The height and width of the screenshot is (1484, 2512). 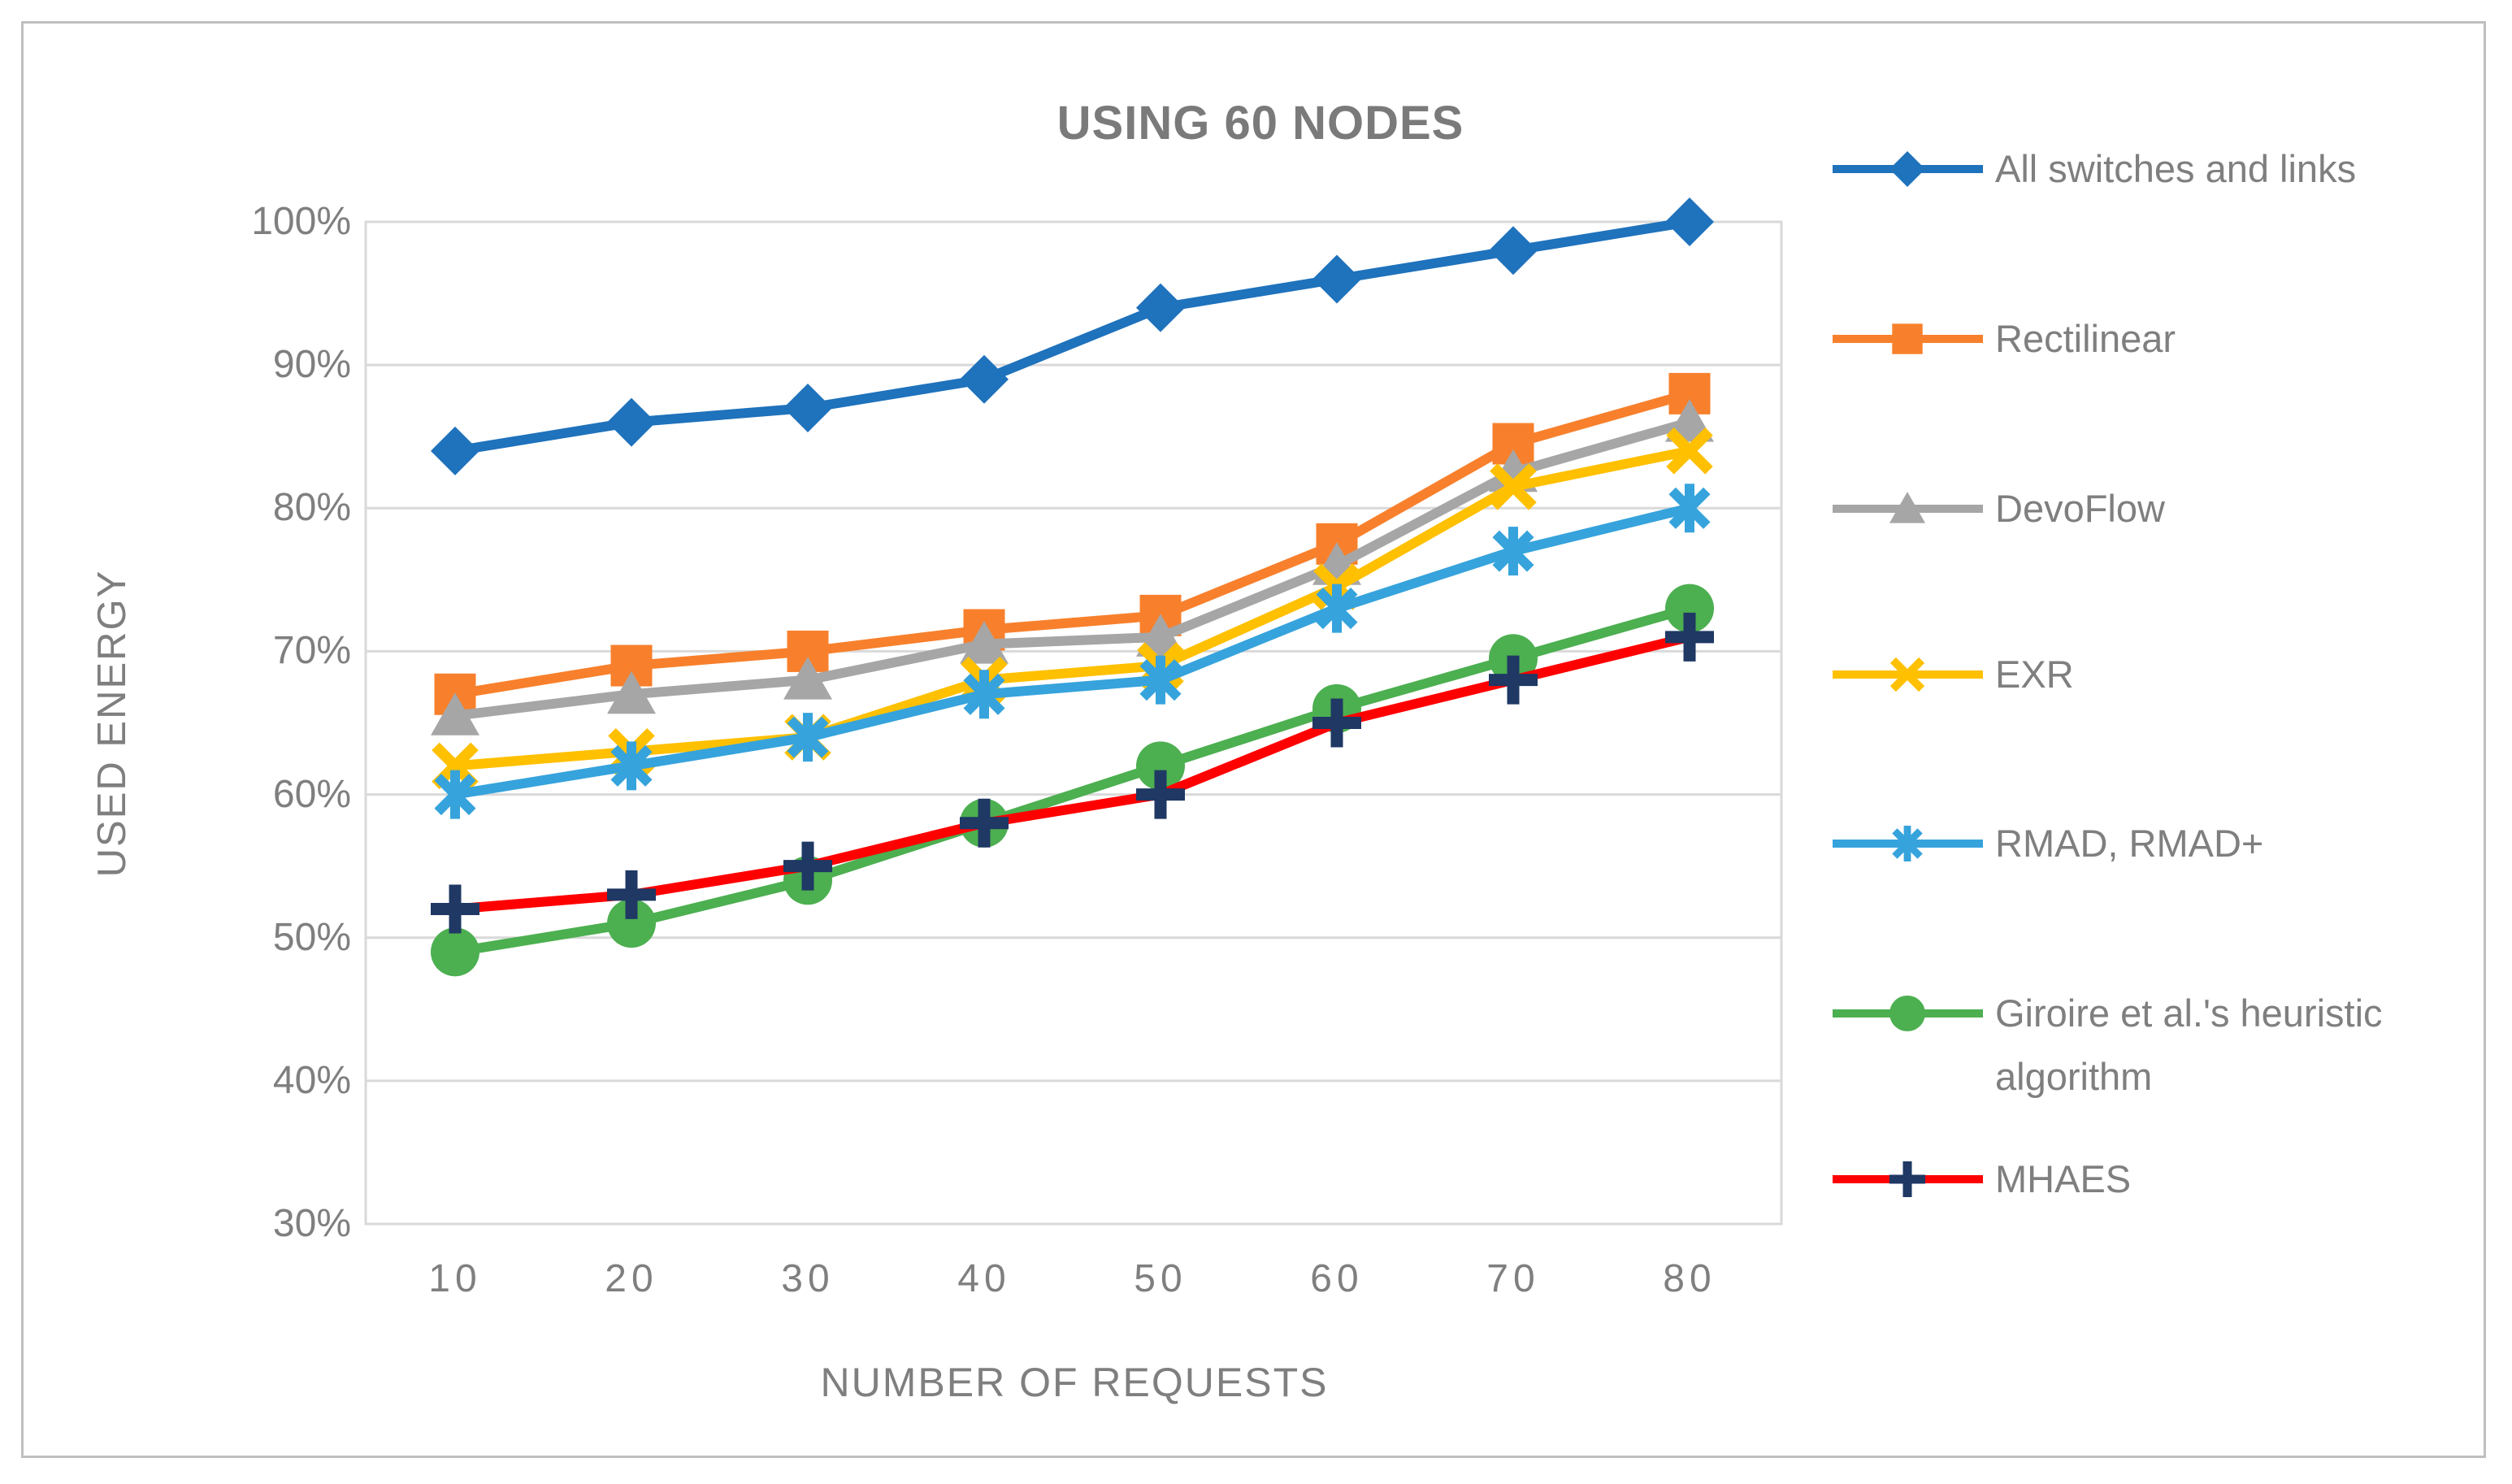 I want to click on legend-label: EXR, so click(x=2034, y=674).